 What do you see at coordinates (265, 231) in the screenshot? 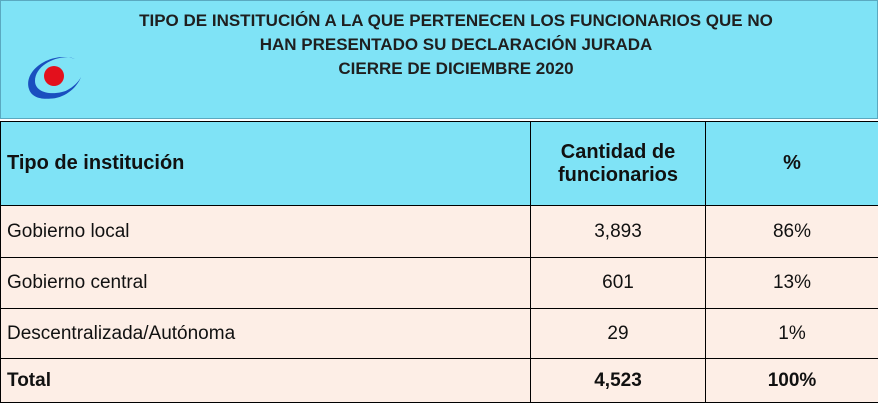
I see `table-cell: Gobierno local` at bounding box center [265, 231].